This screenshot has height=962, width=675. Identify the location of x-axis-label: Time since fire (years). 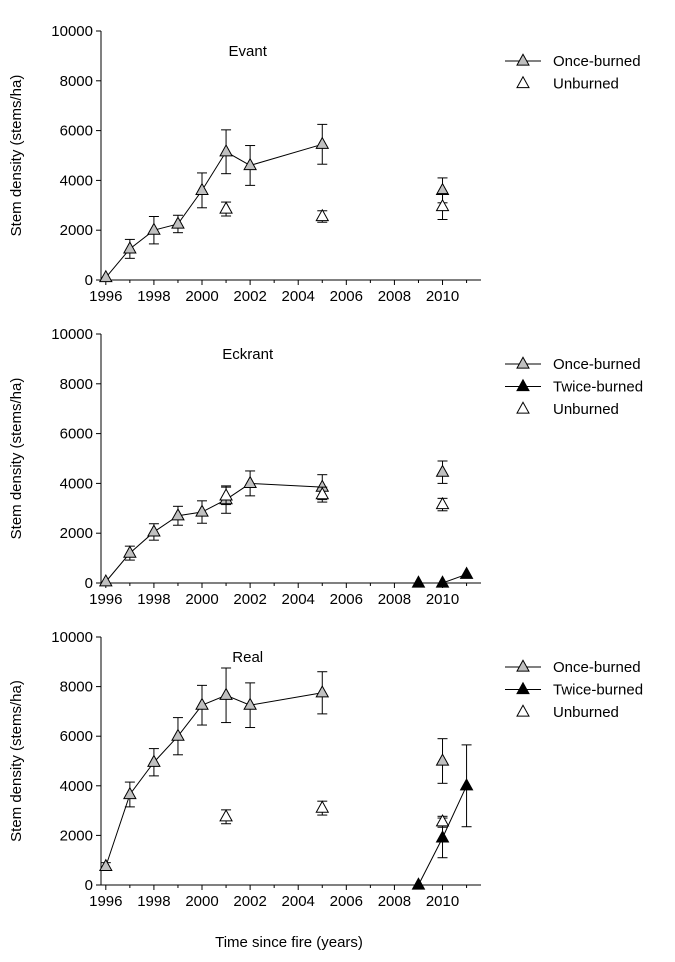
(289, 942).